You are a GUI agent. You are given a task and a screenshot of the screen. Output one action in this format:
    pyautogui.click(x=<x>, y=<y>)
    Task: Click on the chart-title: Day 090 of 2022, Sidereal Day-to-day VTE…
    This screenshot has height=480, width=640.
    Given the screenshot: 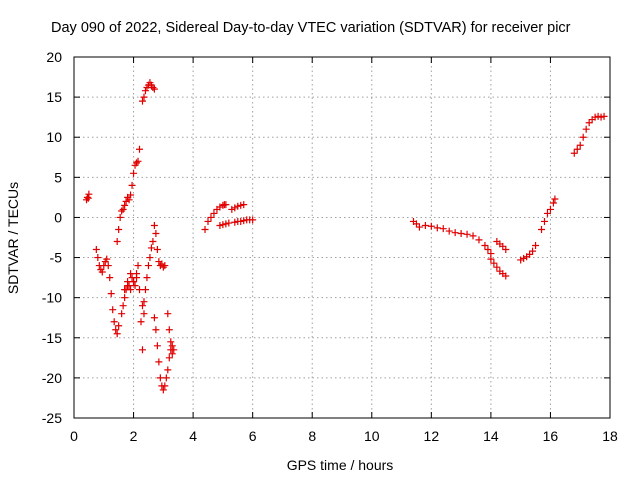 What is the action you would take?
    pyautogui.click(x=311, y=28)
    